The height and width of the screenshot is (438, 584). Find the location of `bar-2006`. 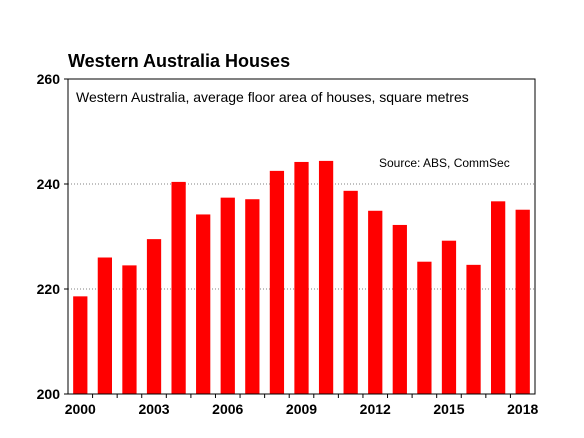

bar-2006 is located at coordinates (227, 295).